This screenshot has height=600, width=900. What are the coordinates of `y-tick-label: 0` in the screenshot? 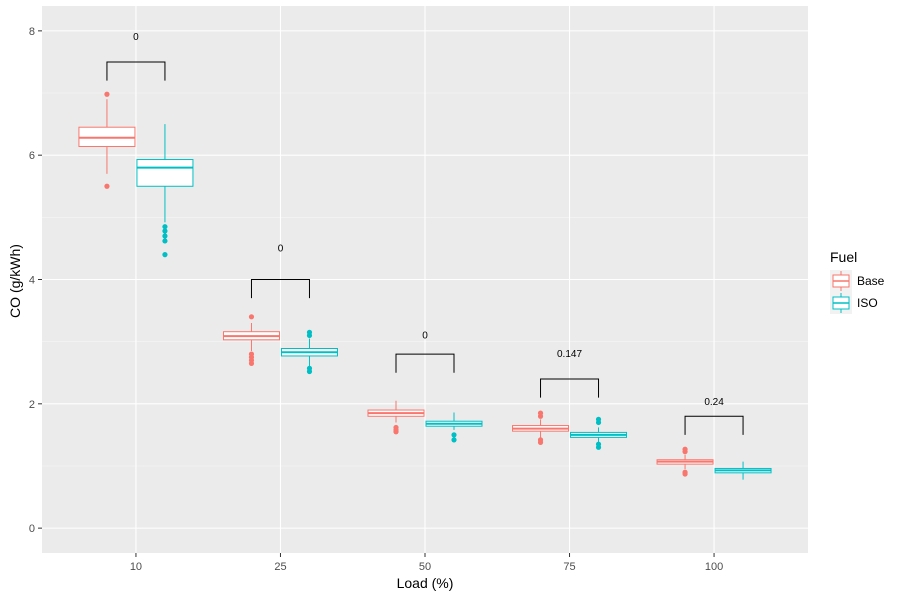 It's located at (32, 529).